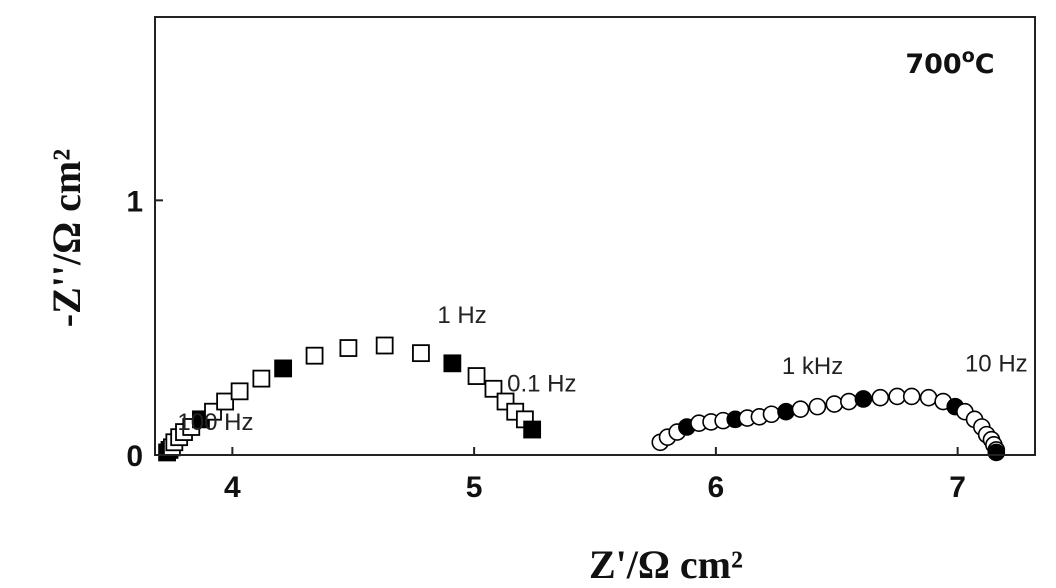 The image size is (1056, 588). Describe the element at coordinates (996, 363) in the screenshot. I see `frequency-label: 10 Hz` at that location.